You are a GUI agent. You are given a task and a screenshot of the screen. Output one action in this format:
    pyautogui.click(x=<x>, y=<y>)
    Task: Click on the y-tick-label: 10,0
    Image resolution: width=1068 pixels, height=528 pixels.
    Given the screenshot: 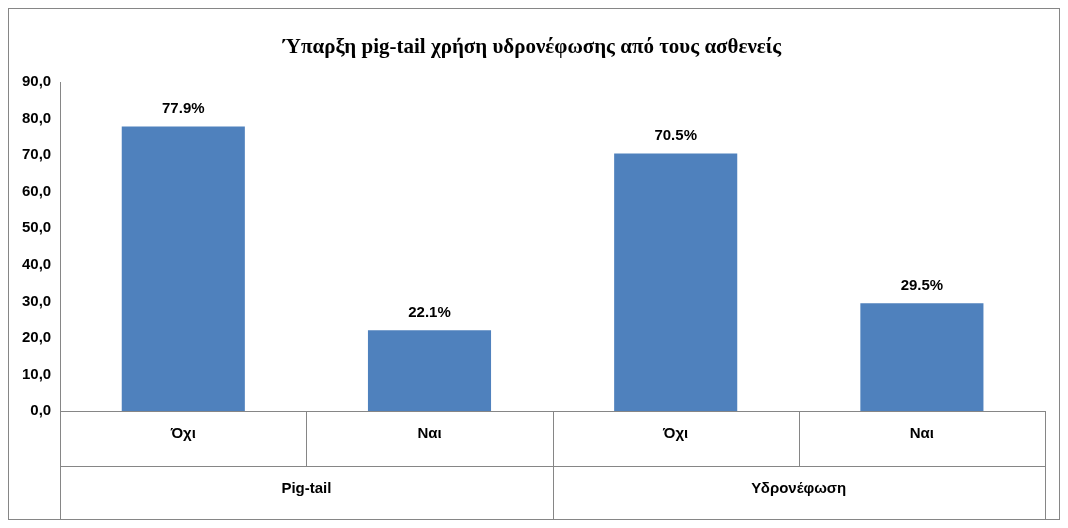 What is the action you would take?
    pyautogui.click(x=36, y=373)
    